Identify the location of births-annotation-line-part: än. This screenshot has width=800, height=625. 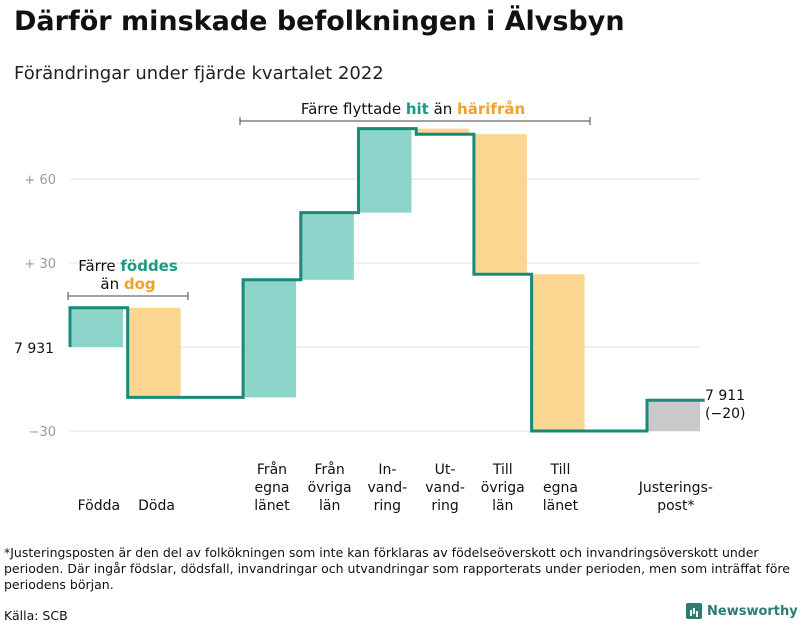
(111, 284).